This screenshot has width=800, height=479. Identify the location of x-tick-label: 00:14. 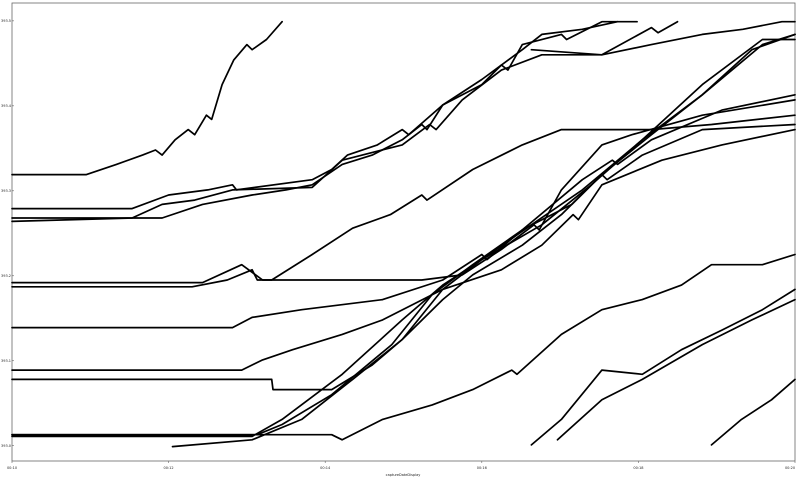
(325, 468).